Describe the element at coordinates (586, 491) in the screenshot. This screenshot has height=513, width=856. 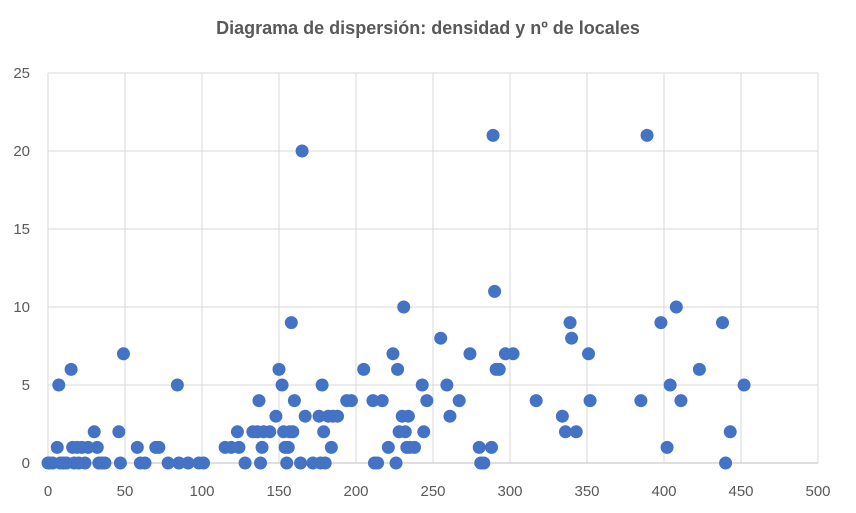
I see `x-tick-label: 350` at that location.